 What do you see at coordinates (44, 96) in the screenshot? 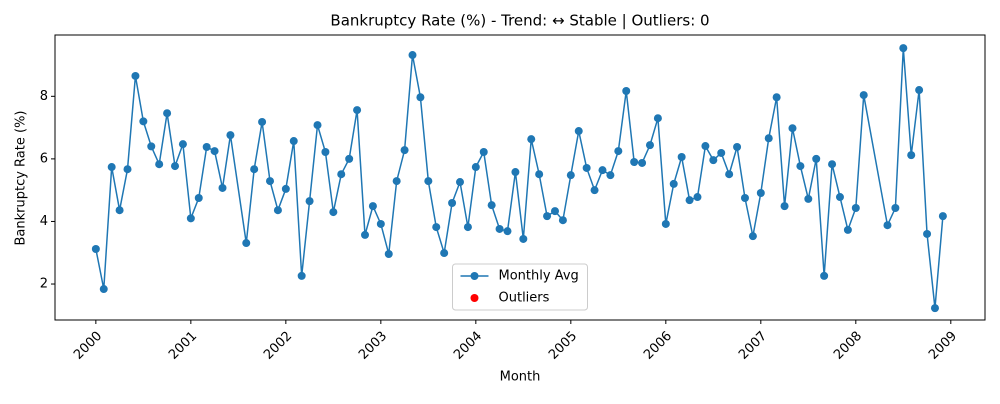
I see `y-tick-label: 8` at bounding box center [44, 96].